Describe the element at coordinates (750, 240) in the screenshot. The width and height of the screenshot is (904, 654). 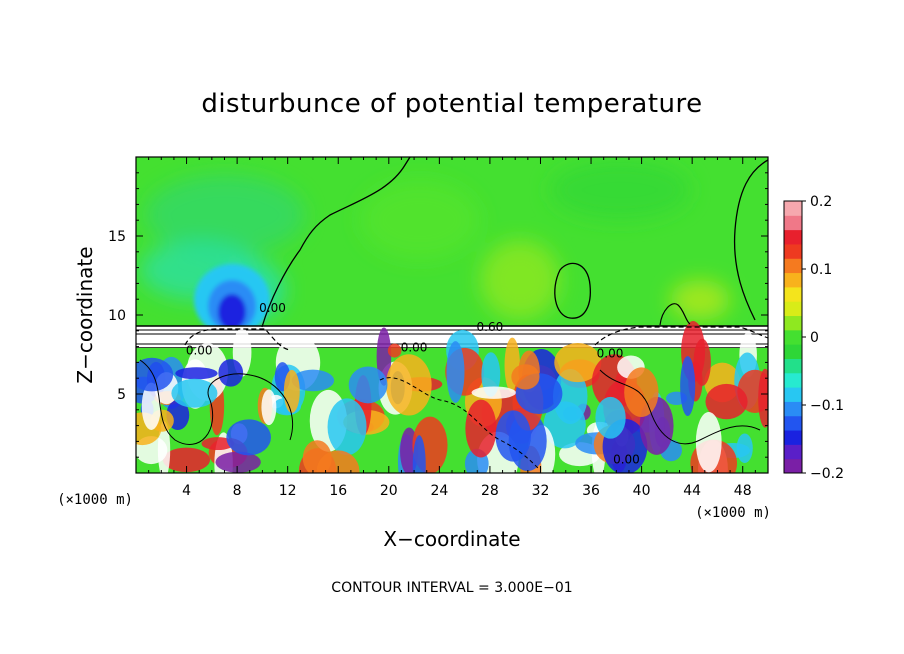
I see `contour-zero-right` at that location.